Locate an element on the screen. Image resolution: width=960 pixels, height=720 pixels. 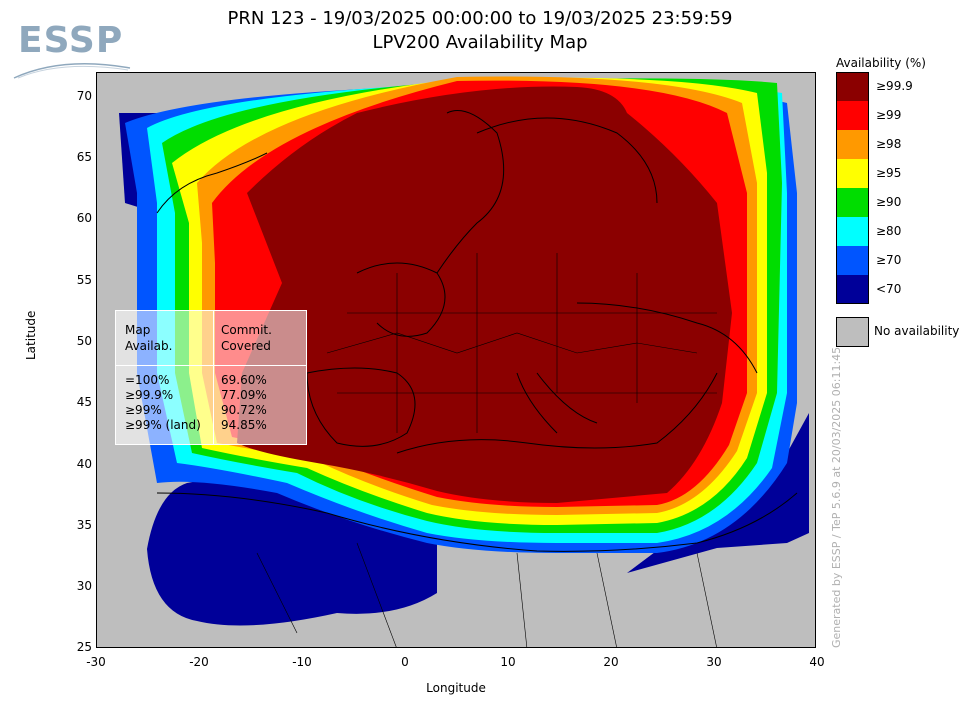
x-tick-label: 40 is located at coordinates (817, 662).